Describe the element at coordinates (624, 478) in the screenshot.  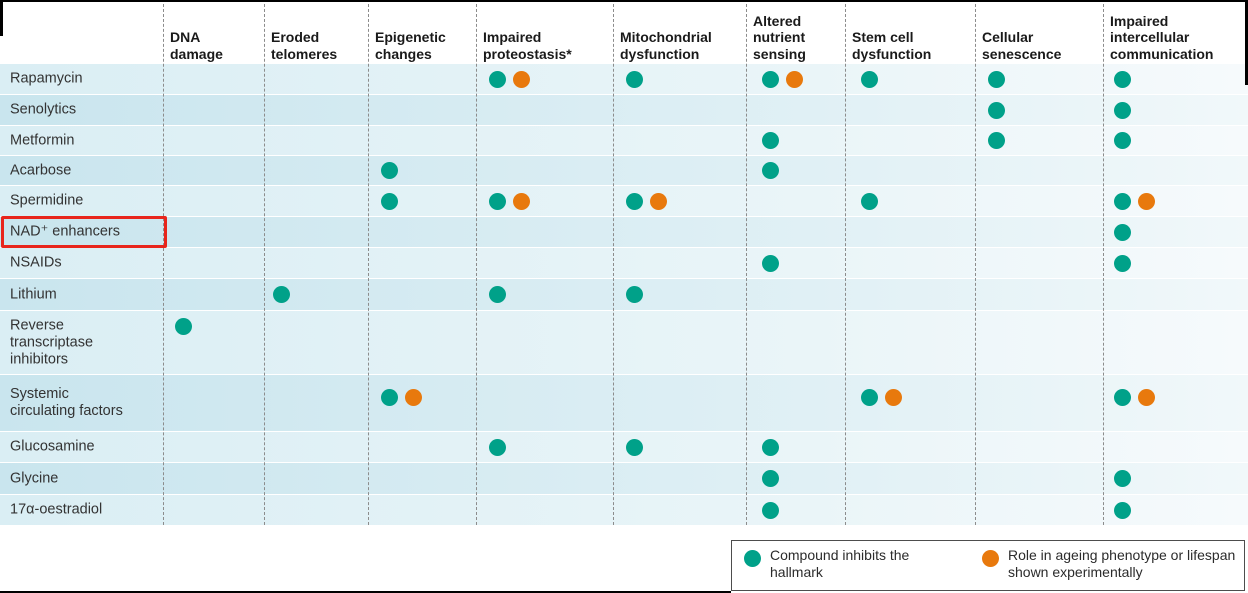
I see `table-row: Glycine` at that location.